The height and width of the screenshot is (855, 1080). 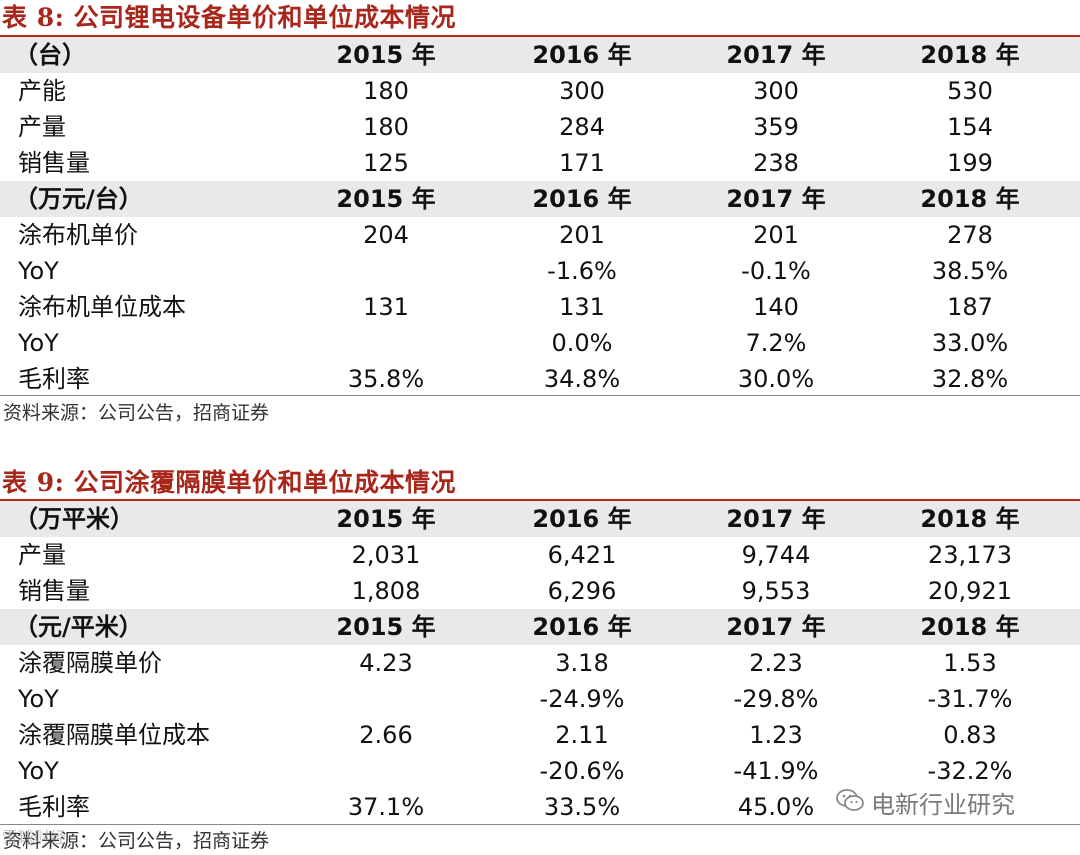 I want to click on faint-watermark: 雪球财经, so click(x=34, y=837).